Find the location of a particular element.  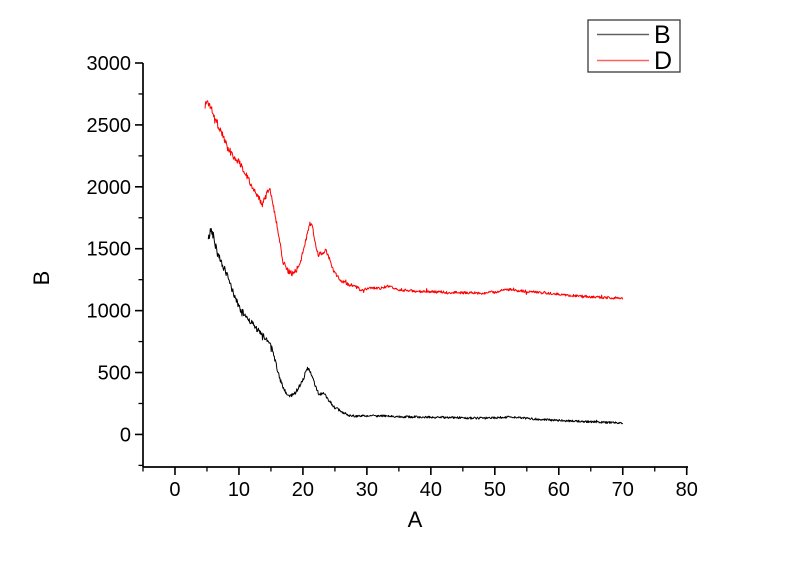

legend-frame is located at coordinates (634, 46).